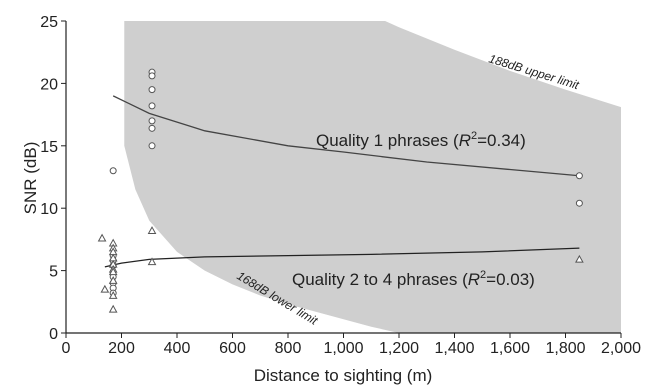 The image size is (651, 387). What do you see at coordinates (413, 279) in the screenshot?
I see `fit-label-quality-2-4: Quality 2 to 4 phrases (R2=0.03)` at bounding box center [413, 279].